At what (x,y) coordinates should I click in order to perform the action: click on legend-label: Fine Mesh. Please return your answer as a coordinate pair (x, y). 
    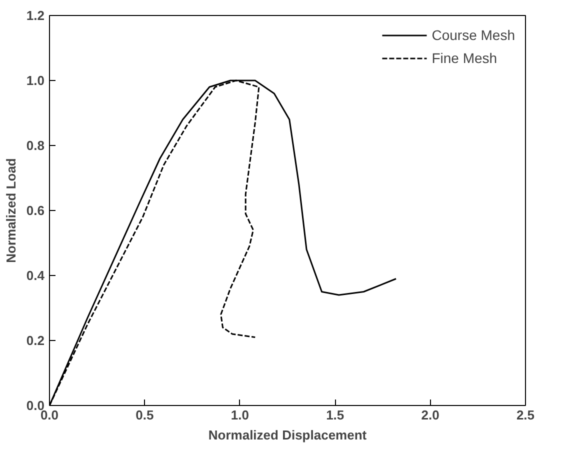
    Looking at the image, I should click on (465, 58).